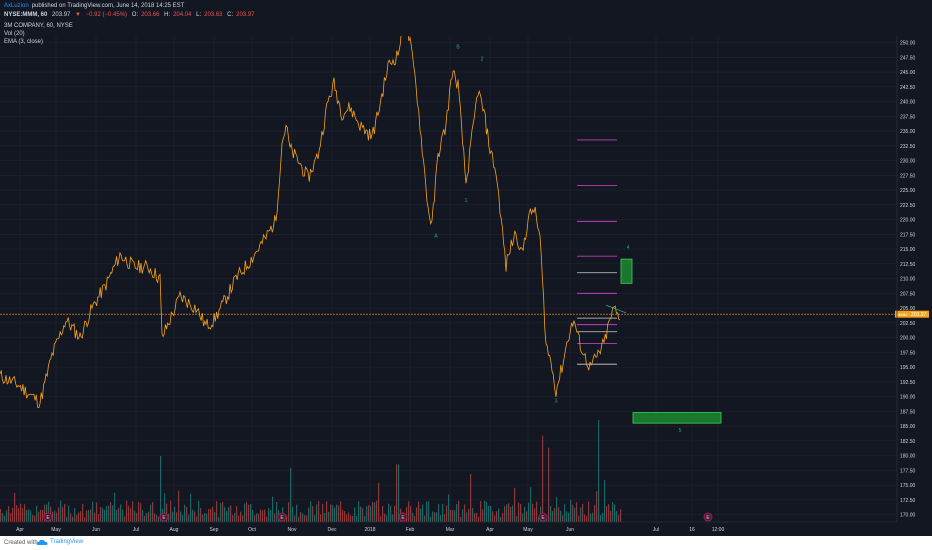 The image size is (932, 550). I want to click on x-tick-label: 2018, so click(369, 530).